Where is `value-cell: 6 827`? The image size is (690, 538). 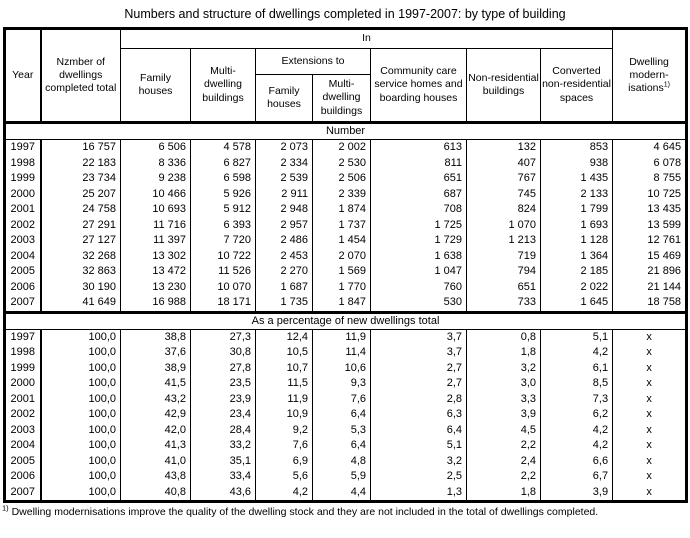 value-cell: 6 827 is located at coordinates (223, 163).